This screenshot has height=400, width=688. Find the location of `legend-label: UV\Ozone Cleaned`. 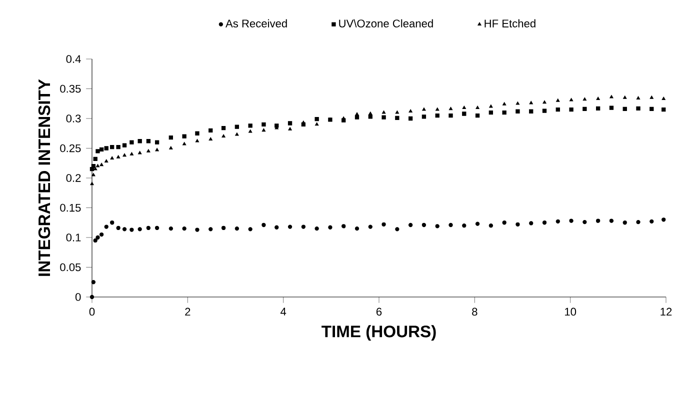

legend-label: UV\Ozone Cleaned is located at coordinates (386, 23).